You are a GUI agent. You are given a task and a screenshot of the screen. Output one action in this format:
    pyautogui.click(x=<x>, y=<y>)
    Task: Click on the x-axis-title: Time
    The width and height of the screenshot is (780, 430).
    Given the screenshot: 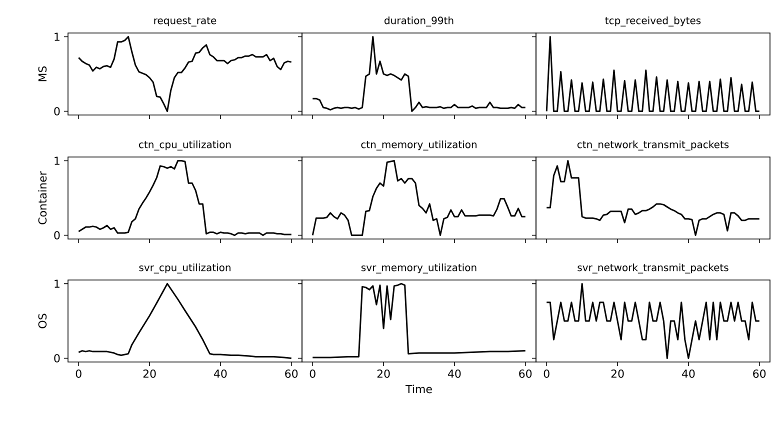 What is the action you would take?
    pyautogui.click(x=419, y=389)
    